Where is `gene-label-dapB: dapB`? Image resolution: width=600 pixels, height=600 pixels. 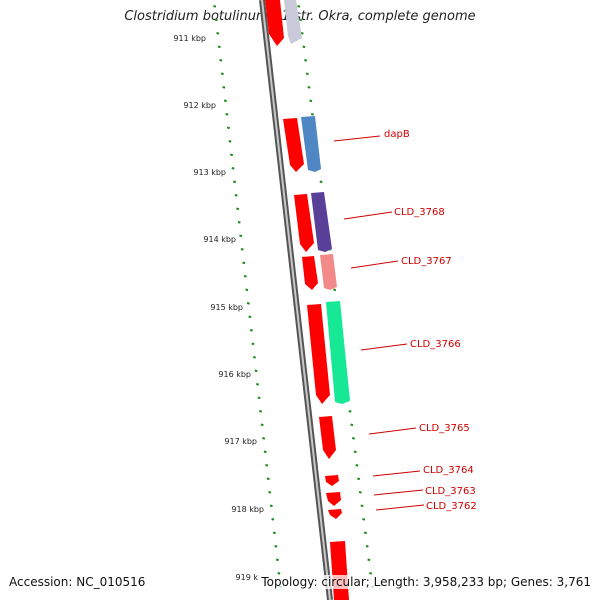 gene-label-dapB: dapB is located at coordinates (397, 134).